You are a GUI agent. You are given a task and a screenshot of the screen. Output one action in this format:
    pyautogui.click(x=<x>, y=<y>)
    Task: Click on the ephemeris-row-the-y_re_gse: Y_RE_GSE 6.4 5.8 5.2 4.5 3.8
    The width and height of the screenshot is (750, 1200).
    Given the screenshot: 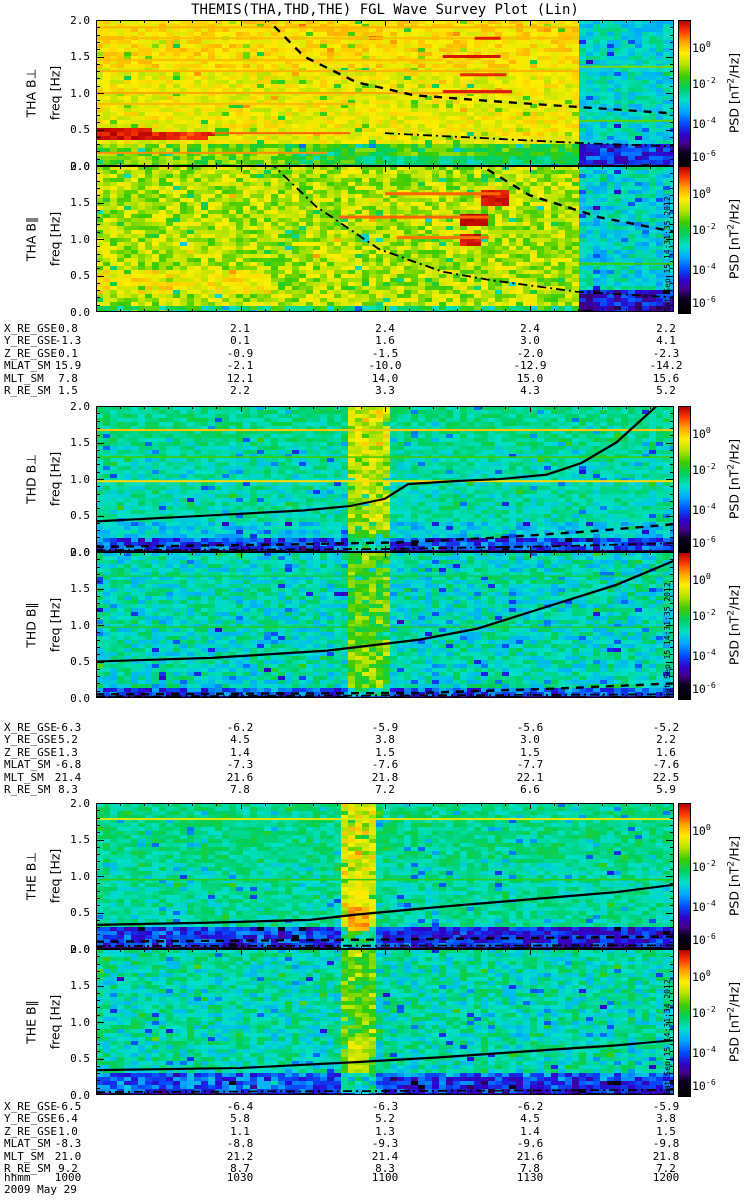 What is the action you would take?
    pyautogui.click(x=375, y=1119)
    